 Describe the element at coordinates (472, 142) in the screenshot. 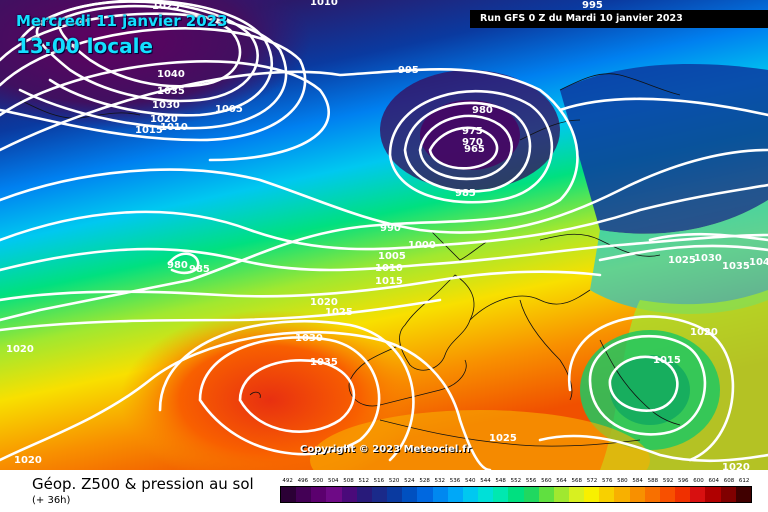

I see `isobar-label: 970` at that location.